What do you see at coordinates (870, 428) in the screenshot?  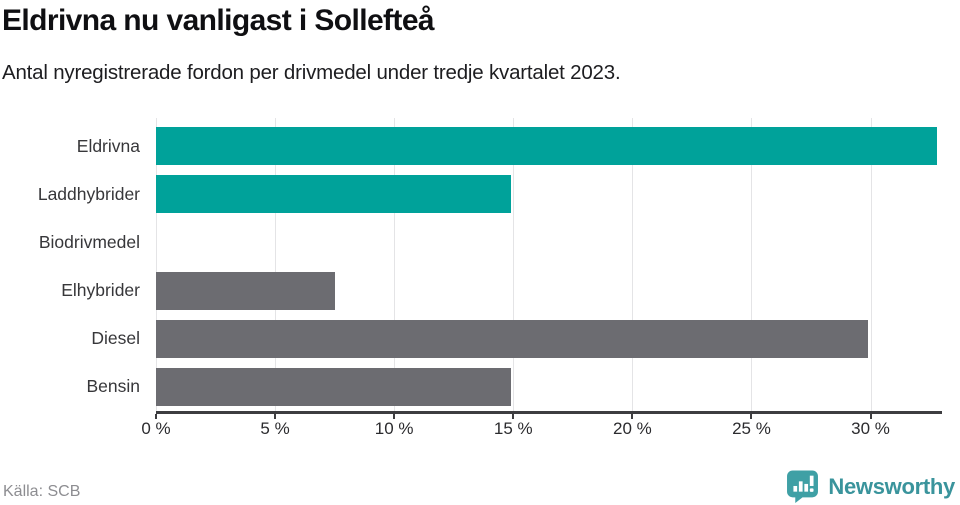 I see `x-tick-label: 30 %` at bounding box center [870, 428].